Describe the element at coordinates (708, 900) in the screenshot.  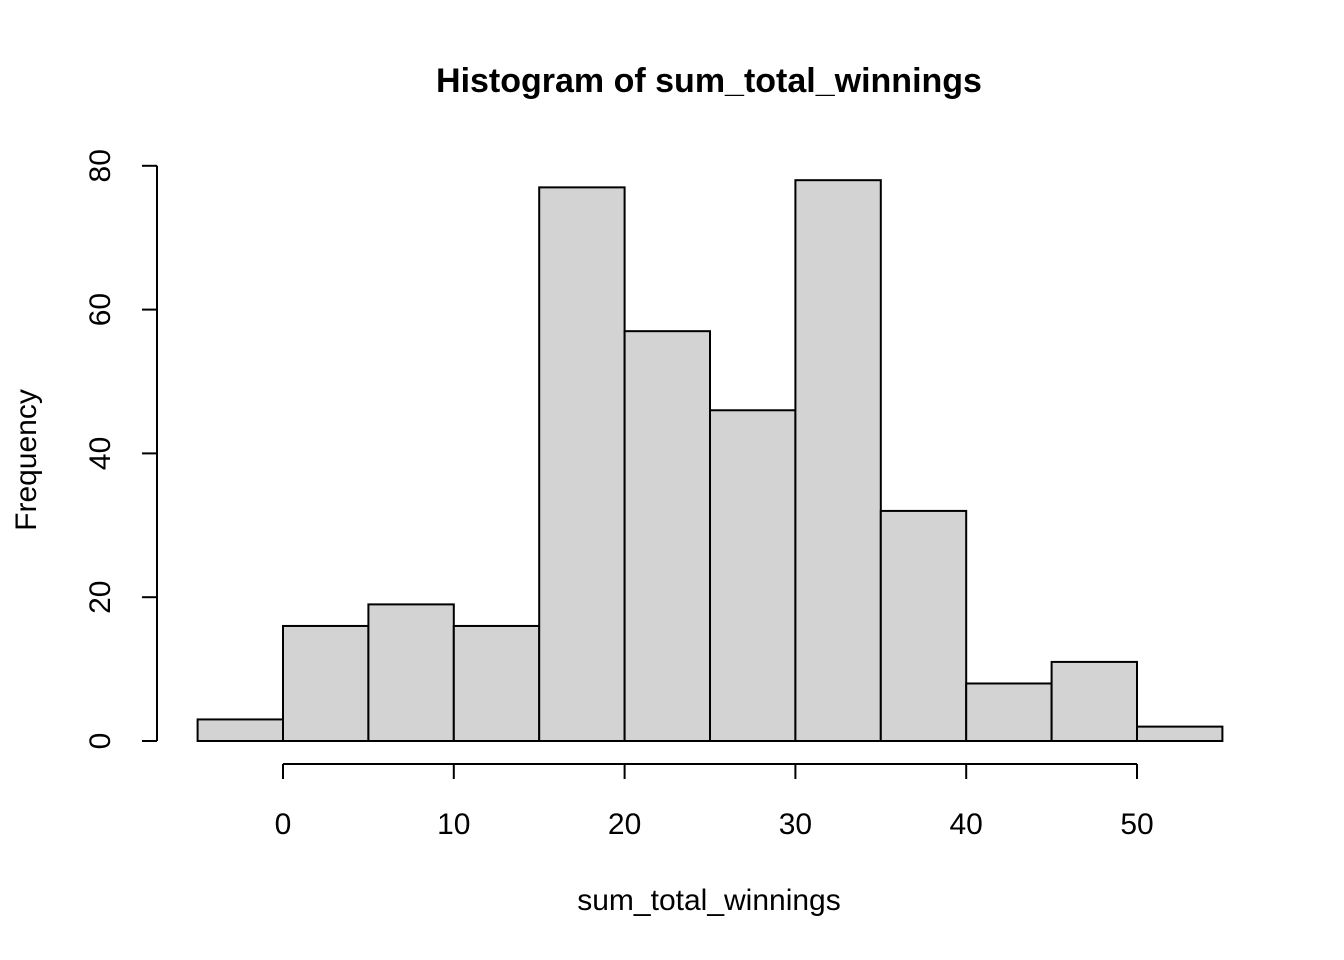
I see `x-axis-label: sum_total_winnings` at that location.